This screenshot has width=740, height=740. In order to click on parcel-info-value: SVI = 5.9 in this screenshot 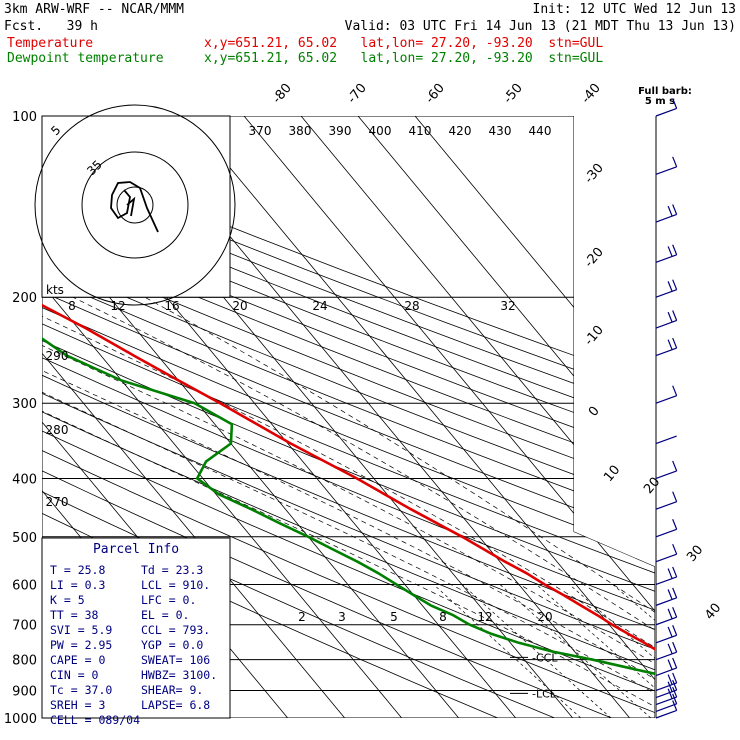, I will do `click(81, 630)`.